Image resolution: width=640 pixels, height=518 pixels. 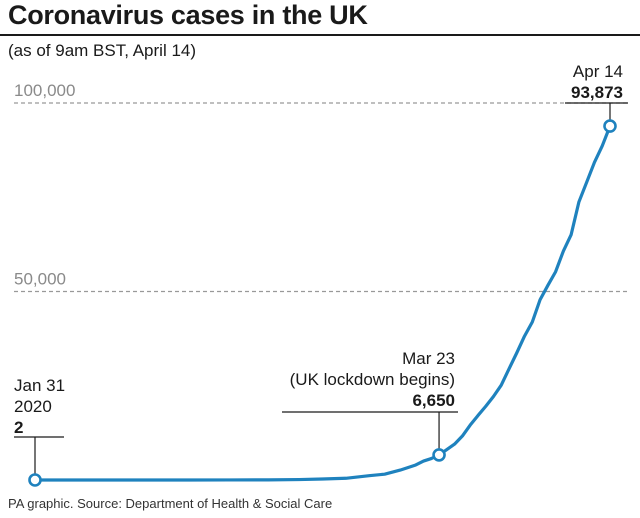 What do you see at coordinates (598, 71) in the screenshot?
I see `annotation-label: Apr 14` at bounding box center [598, 71].